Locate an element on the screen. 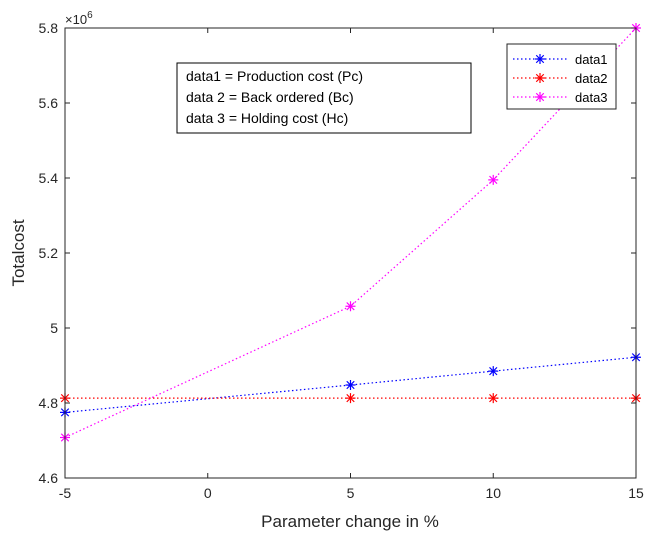  legend-label: data3 is located at coordinates (591, 97).